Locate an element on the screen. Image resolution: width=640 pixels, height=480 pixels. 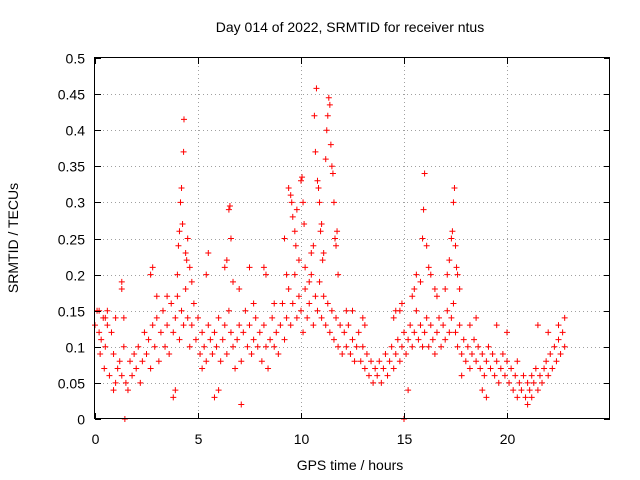
y-tick-label: 0.1 is located at coordinates (76, 348).